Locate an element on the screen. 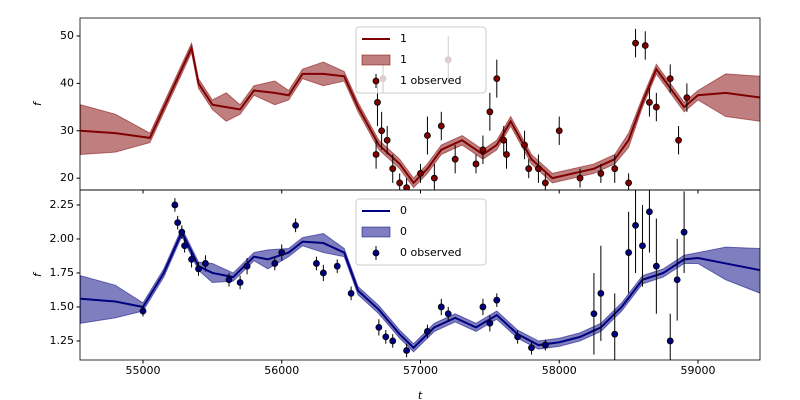  x-tick-label: 58000 is located at coordinates (559, 370).